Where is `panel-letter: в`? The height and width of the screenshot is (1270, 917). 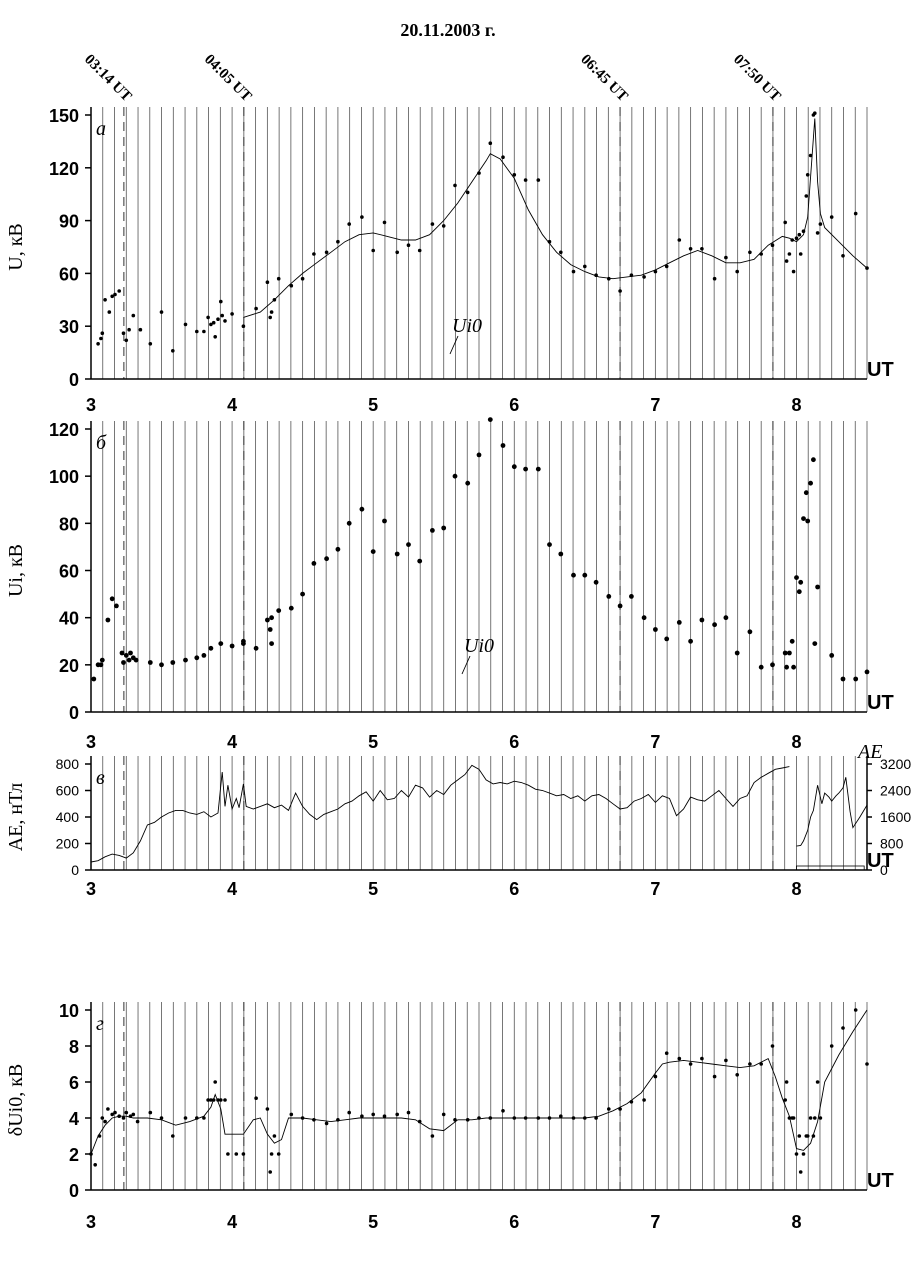
panel-letter: в is located at coordinates (100, 778).